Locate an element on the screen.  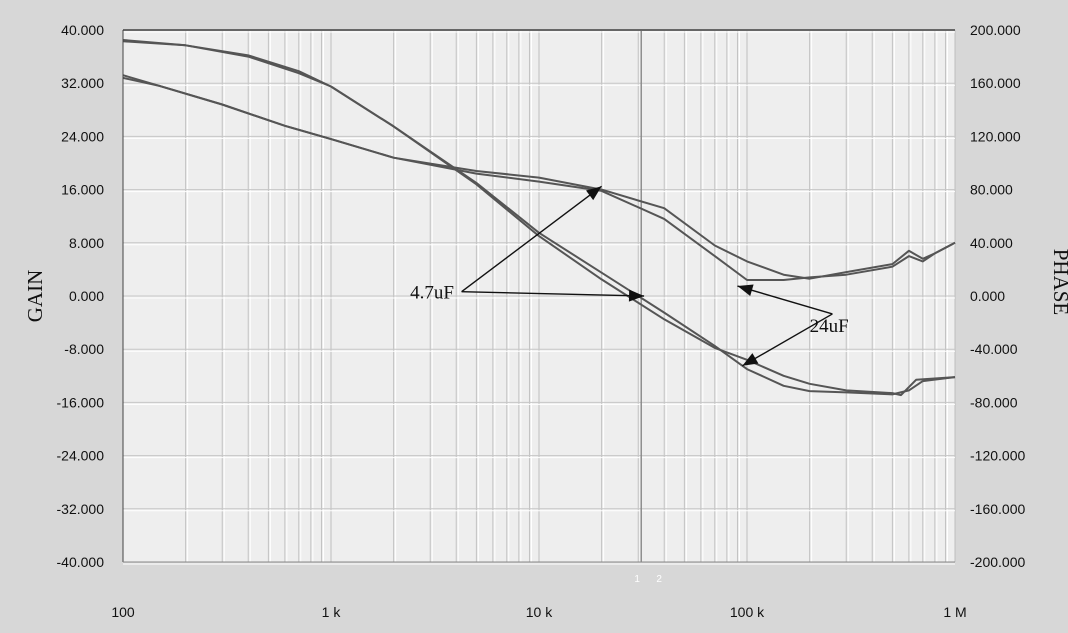
y-tick-label: -32.000 is located at coordinates (81, 509).